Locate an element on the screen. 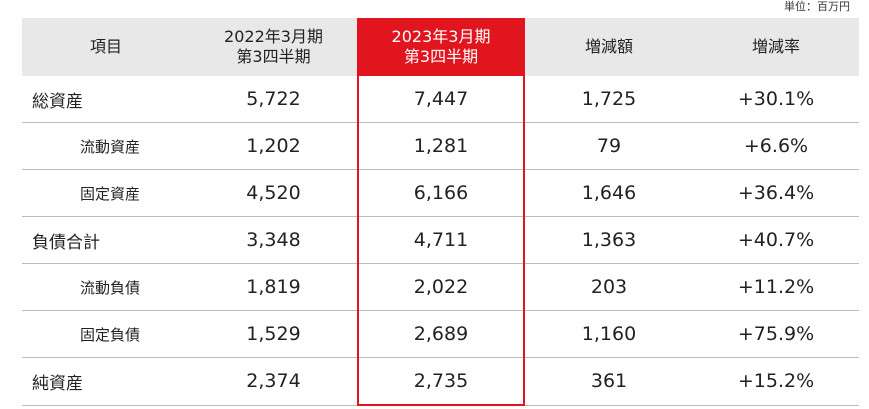 The height and width of the screenshot is (409, 869). cell-rate: +75.9% is located at coordinates (776, 334).